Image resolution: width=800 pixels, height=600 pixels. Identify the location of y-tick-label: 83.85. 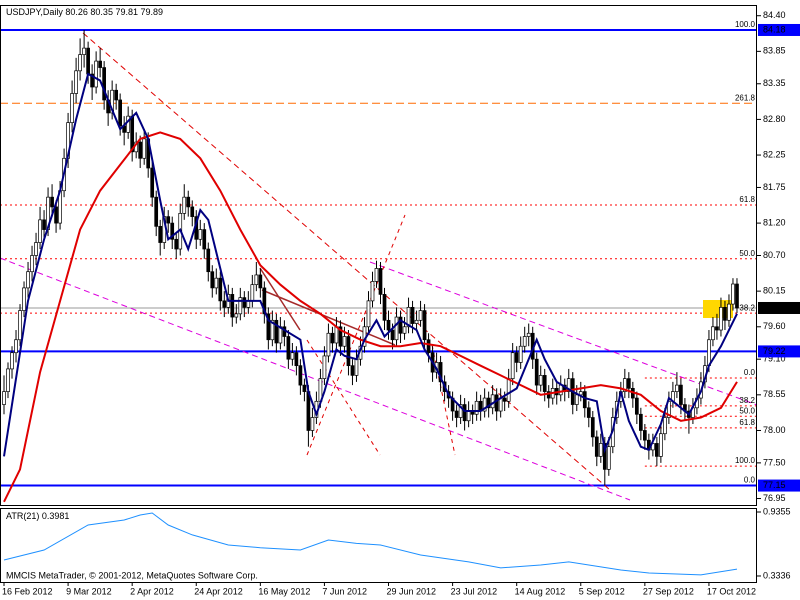
(774, 51).